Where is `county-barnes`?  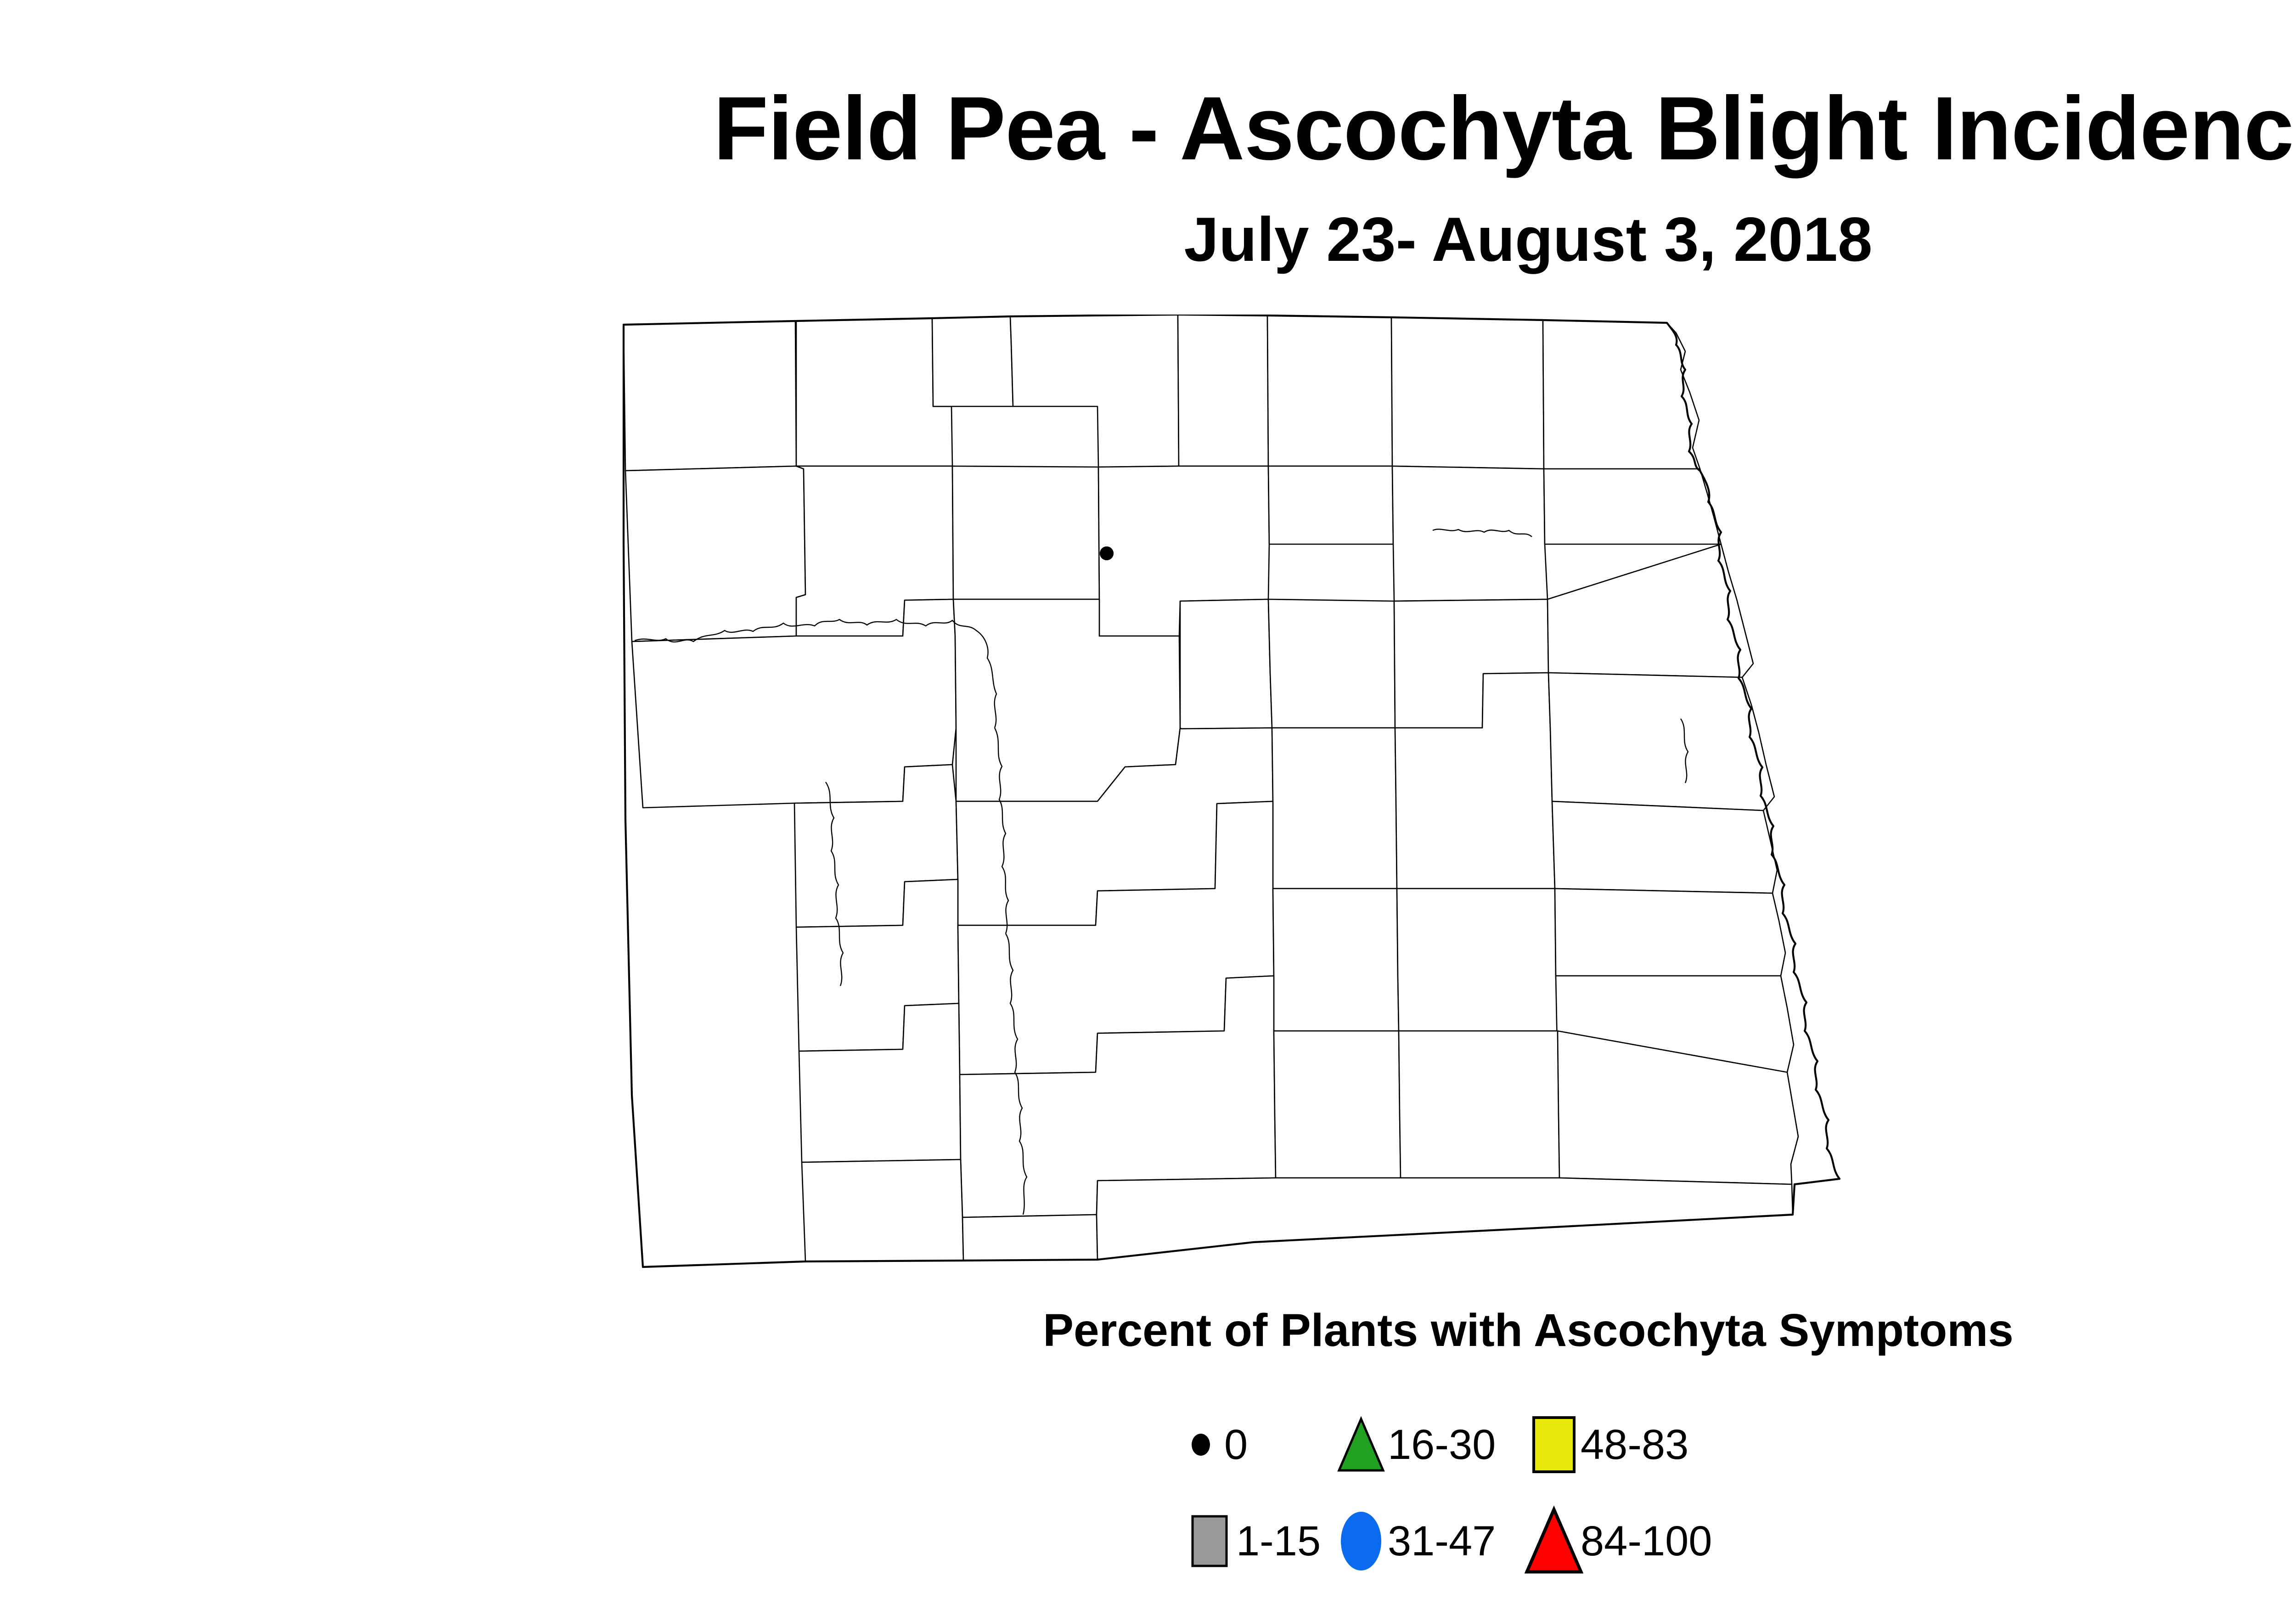
county-barnes is located at coordinates (1664, 847).